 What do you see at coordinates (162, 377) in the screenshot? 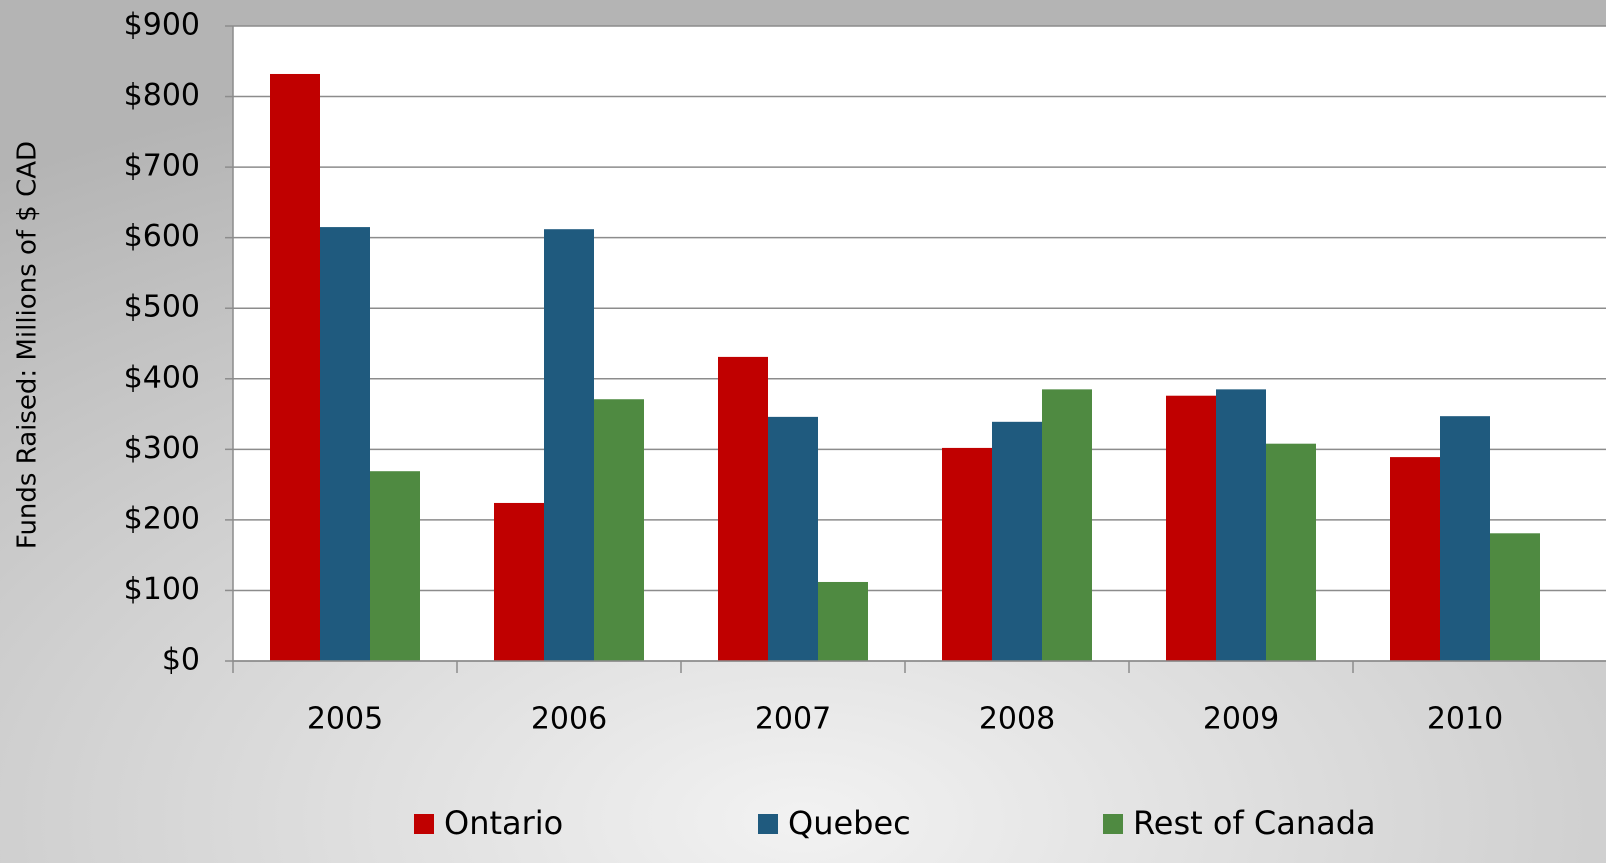
I see `y-tick-label: $400` at bounding box center [162, 377].